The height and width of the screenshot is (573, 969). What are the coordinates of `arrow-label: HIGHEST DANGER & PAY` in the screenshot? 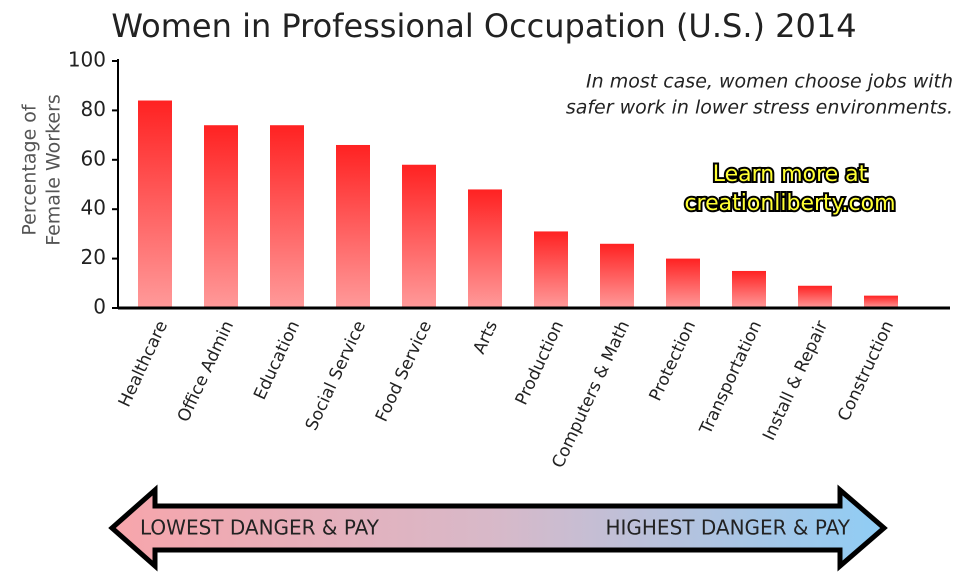 It's located at (727, 528).